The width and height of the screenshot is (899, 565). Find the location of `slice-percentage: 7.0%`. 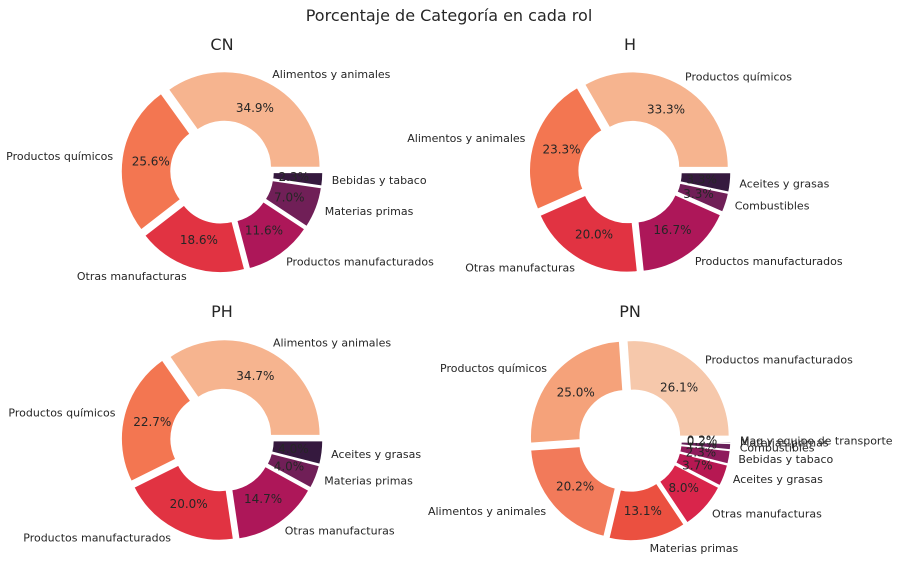

slice-percentage: 7.0% is located at coordinates (289, 198).